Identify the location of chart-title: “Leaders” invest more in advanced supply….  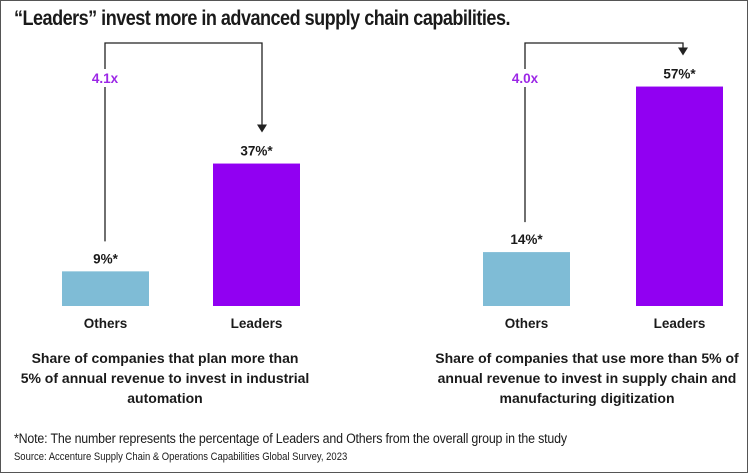
(262, 18).